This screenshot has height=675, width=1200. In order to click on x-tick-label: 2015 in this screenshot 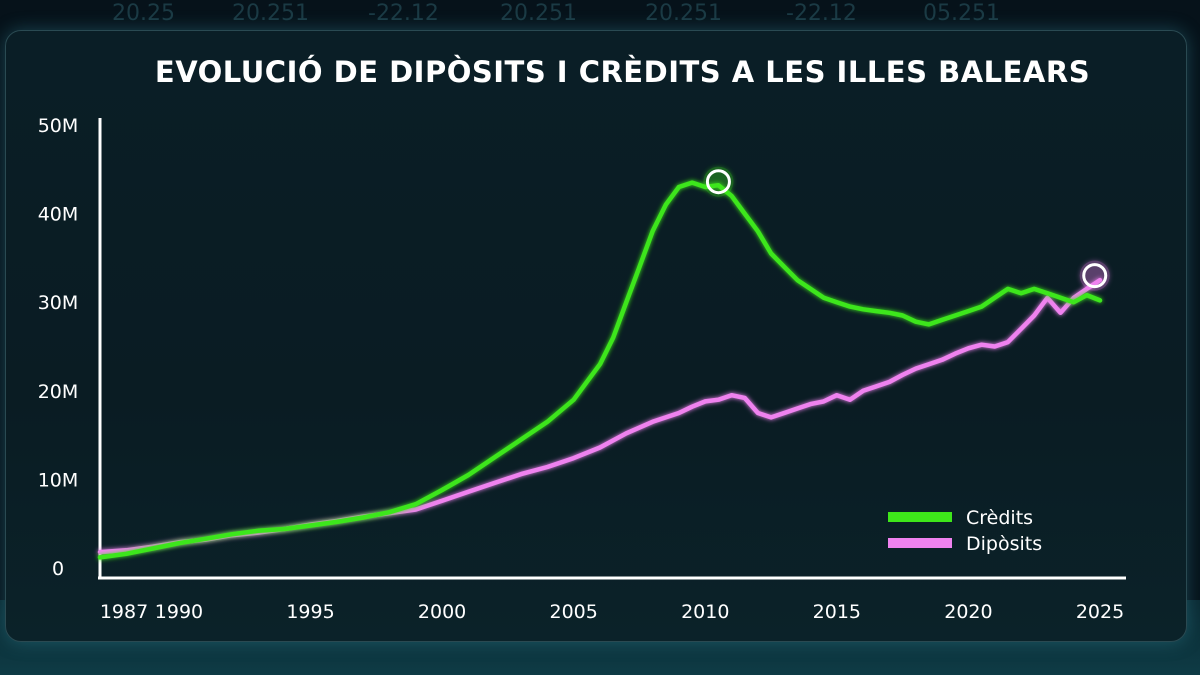, I will do `click(837, 612)`.